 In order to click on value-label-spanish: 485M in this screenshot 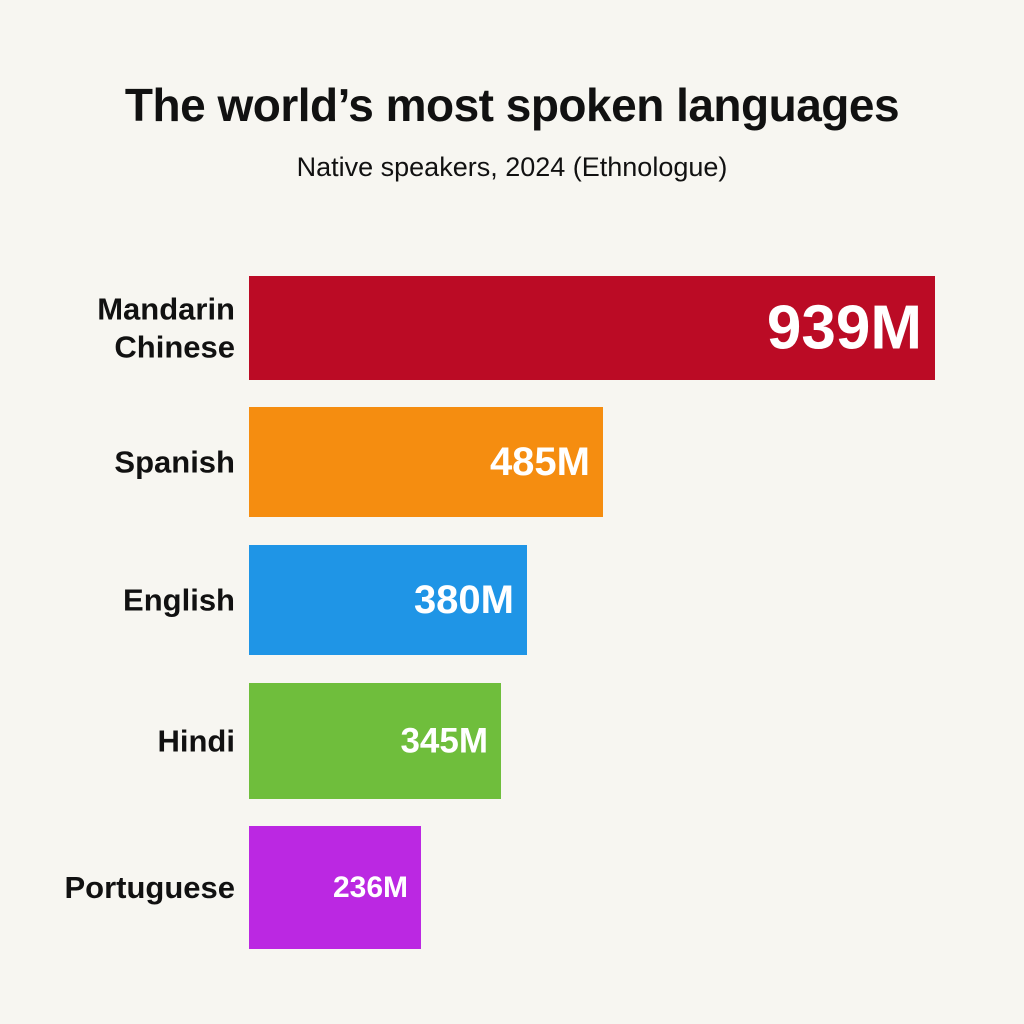, I will do `click(540, 462)`.